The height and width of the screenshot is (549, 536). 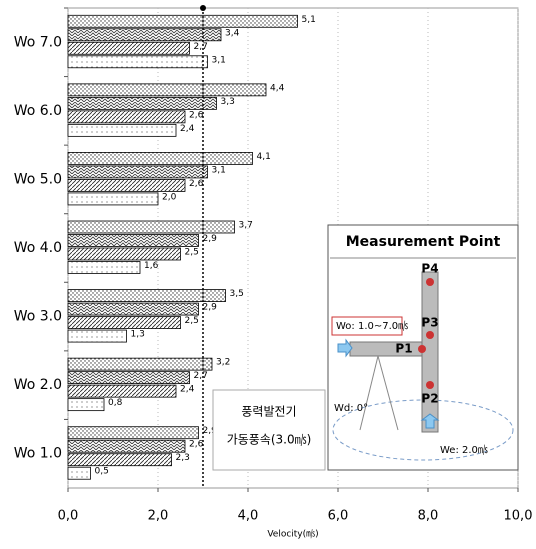 I want to click on y-tick-label: Wo 5.0, so click(x=38, y=179).